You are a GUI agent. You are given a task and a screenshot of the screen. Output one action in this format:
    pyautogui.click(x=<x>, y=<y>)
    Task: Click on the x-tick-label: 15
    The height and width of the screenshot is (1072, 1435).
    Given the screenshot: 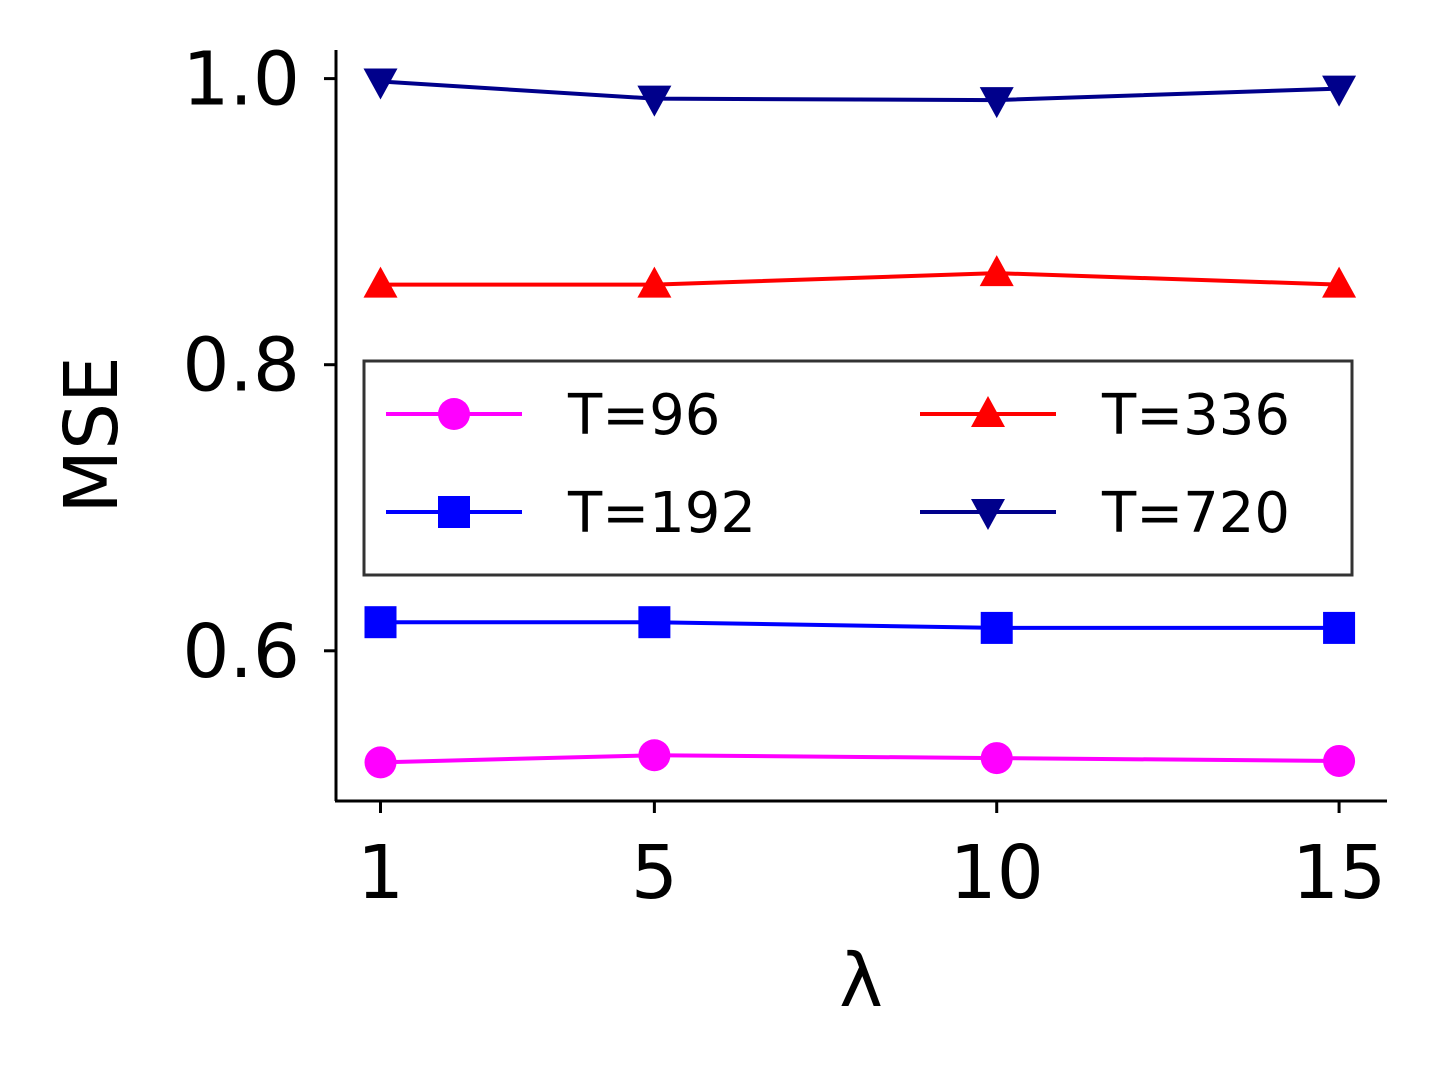 What is the action you would take?
    pyautogui.click(x=1339, y=873)
    